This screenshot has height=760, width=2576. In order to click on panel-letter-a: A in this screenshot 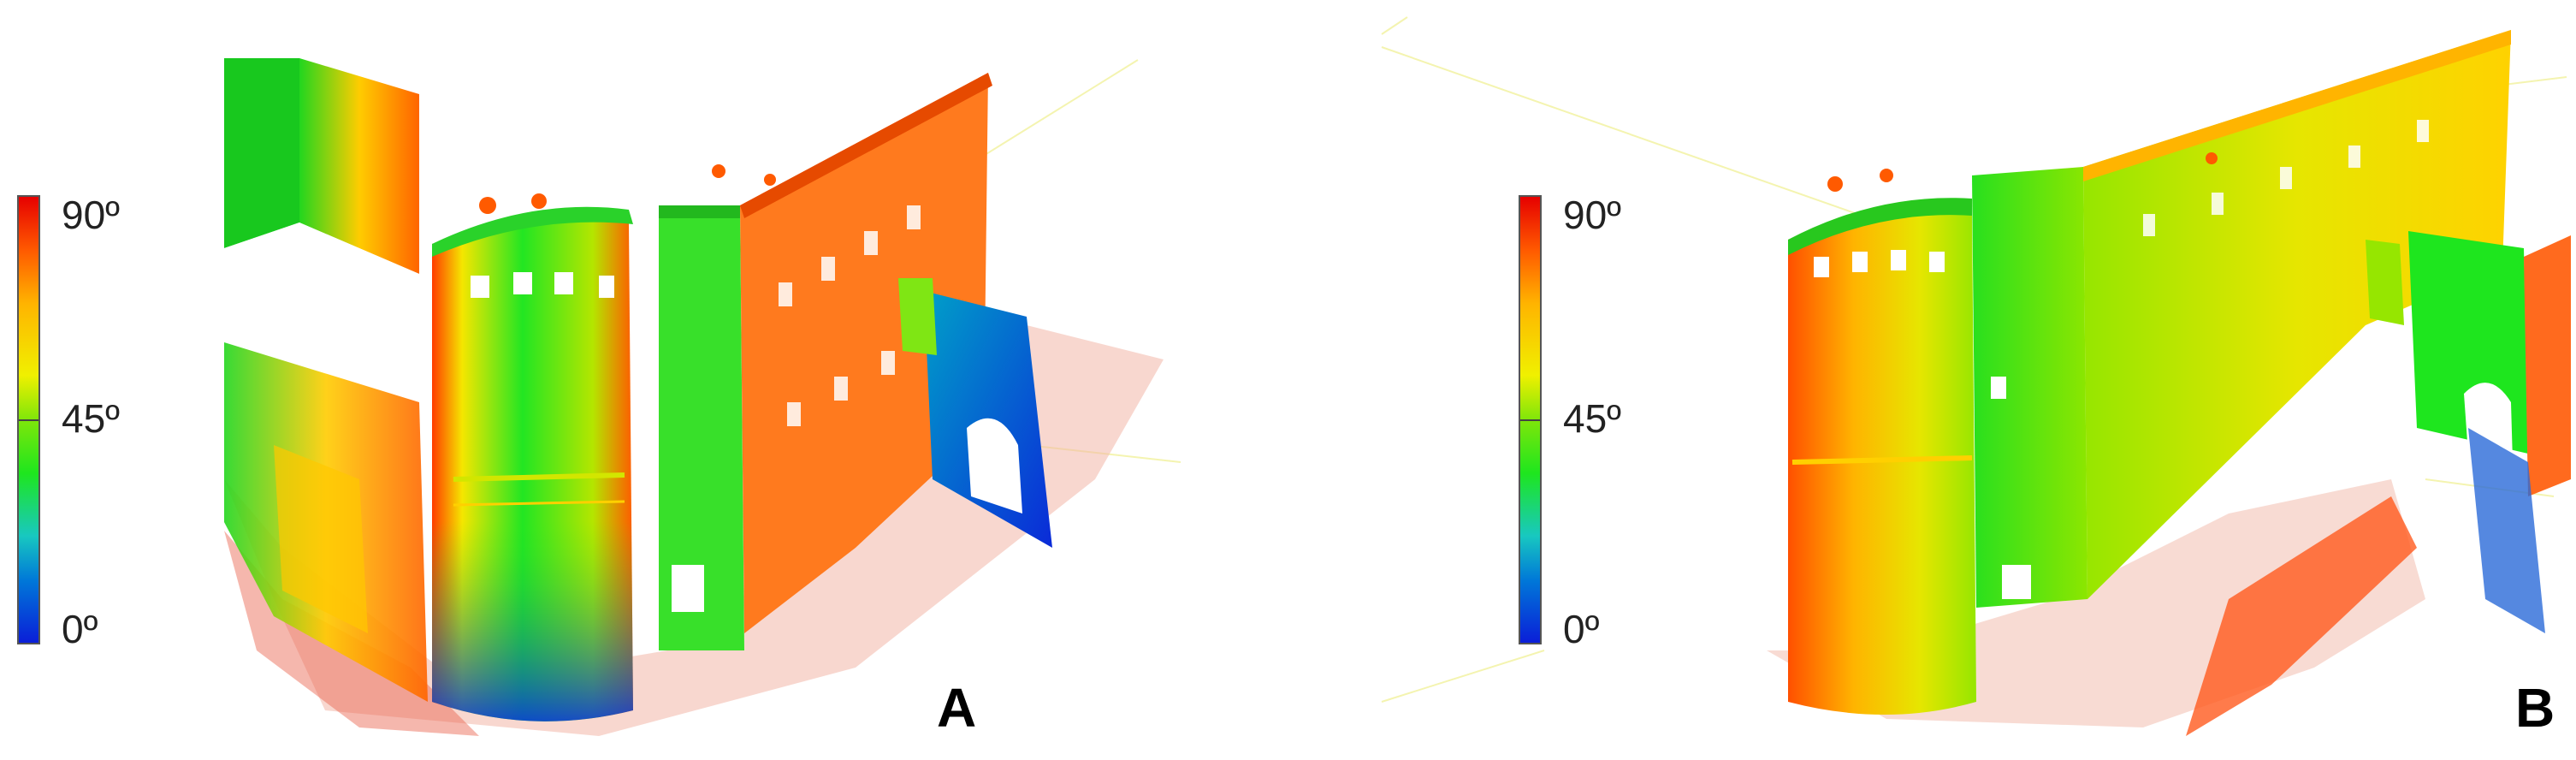, I will do `click(957, 708)`.